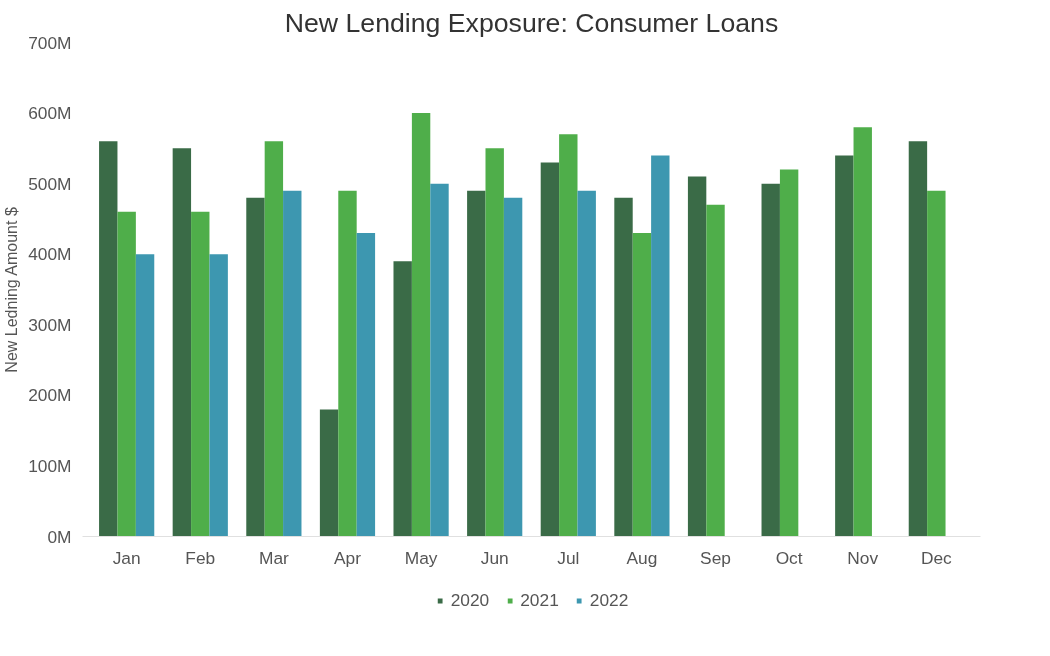  Describe the element at coordinates (50, 254) in the screenshot. I see `y-tick-label: 400M` at that location.